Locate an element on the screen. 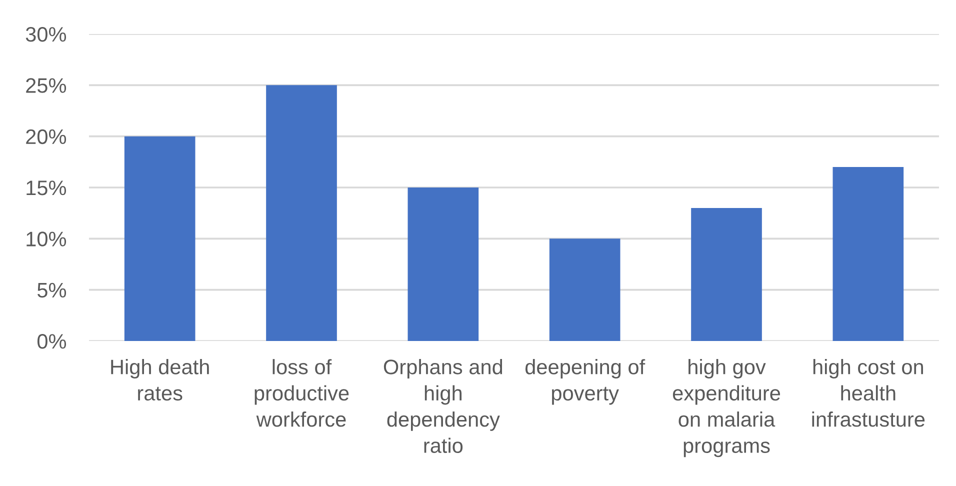 The image size is (956, 486). x-tick-label: High death rates is located at coordinates (160, 380).